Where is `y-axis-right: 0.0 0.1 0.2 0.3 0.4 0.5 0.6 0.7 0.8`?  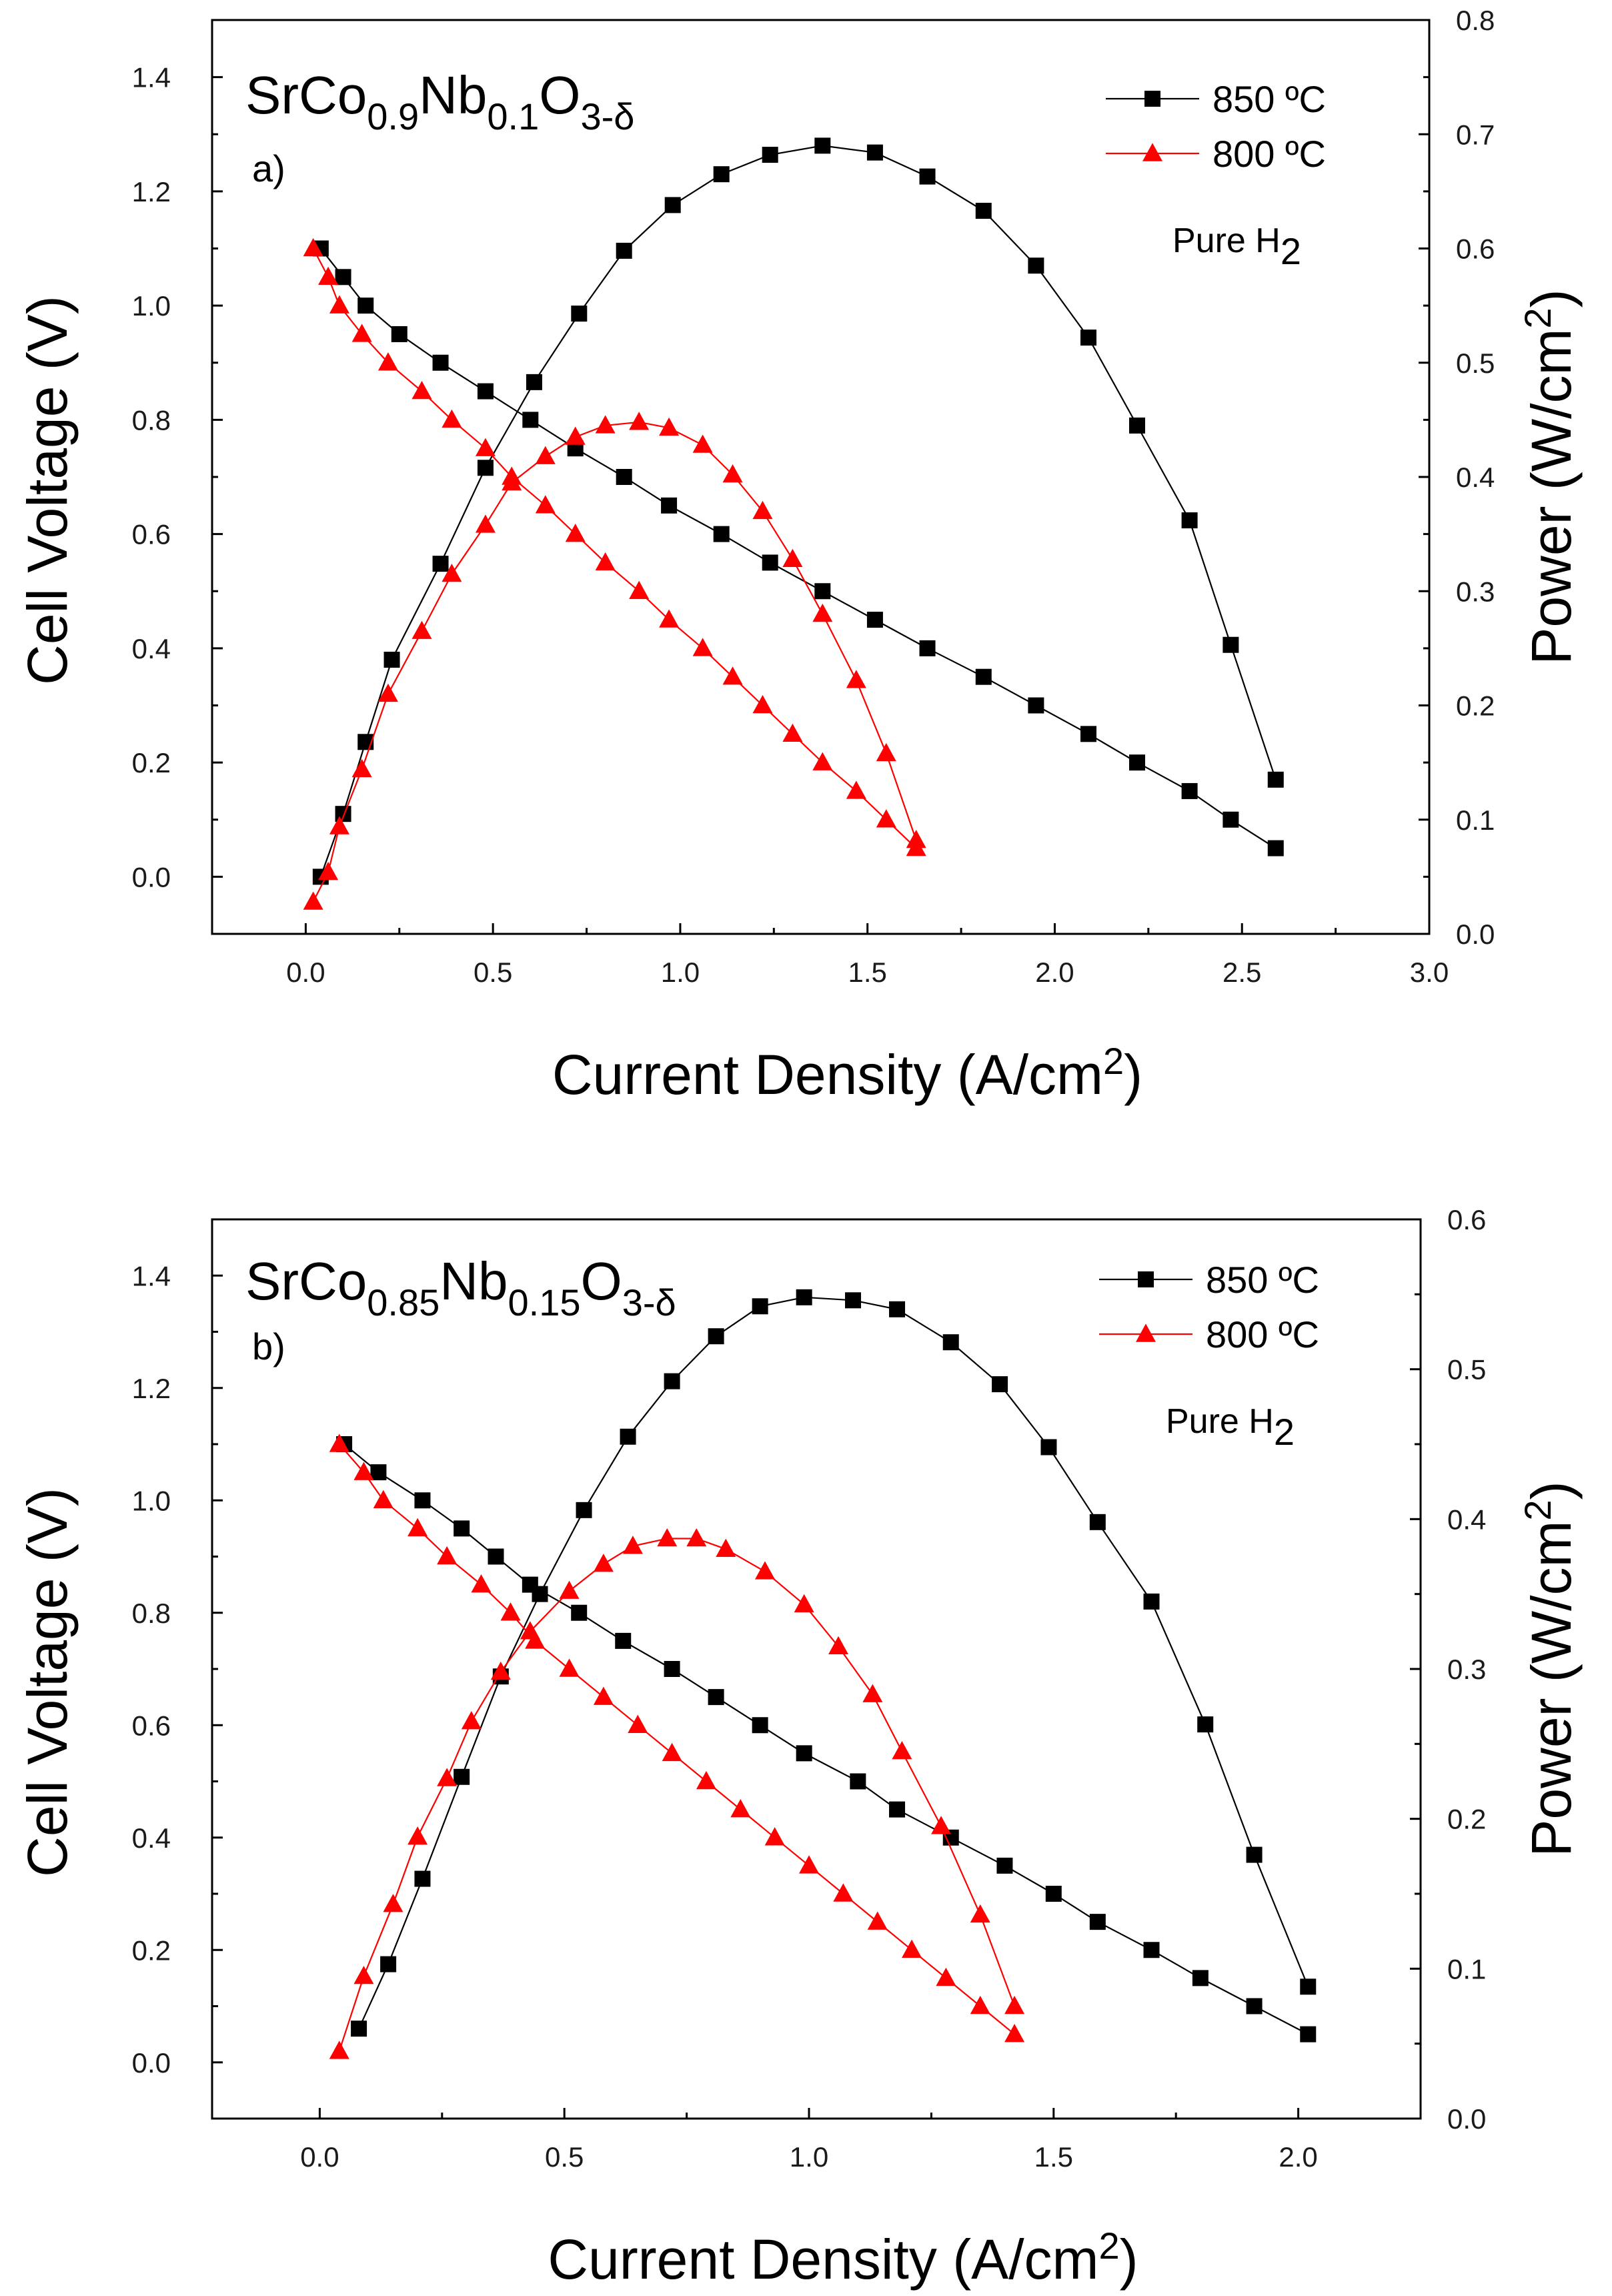
y-axis-right: 0.0 0.1 0.2 0.3 0.4 0.5 0.6 0.7 0.8 is located at coordinates (1457, 477).